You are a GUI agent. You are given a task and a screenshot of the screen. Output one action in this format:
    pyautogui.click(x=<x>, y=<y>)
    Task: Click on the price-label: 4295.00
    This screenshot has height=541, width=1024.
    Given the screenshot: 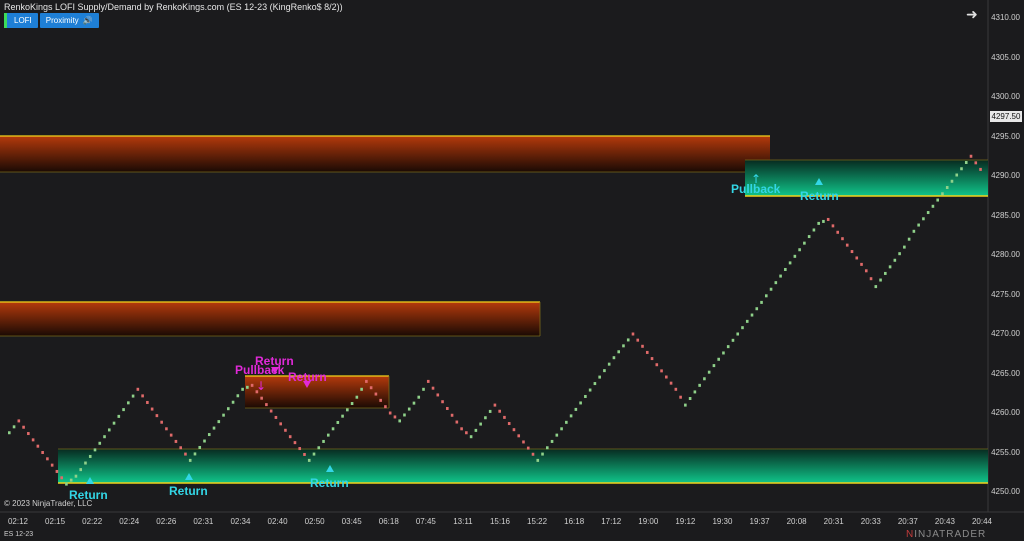 What is the action you would take?
    pyautogui.click(x=1005, y=136)
    